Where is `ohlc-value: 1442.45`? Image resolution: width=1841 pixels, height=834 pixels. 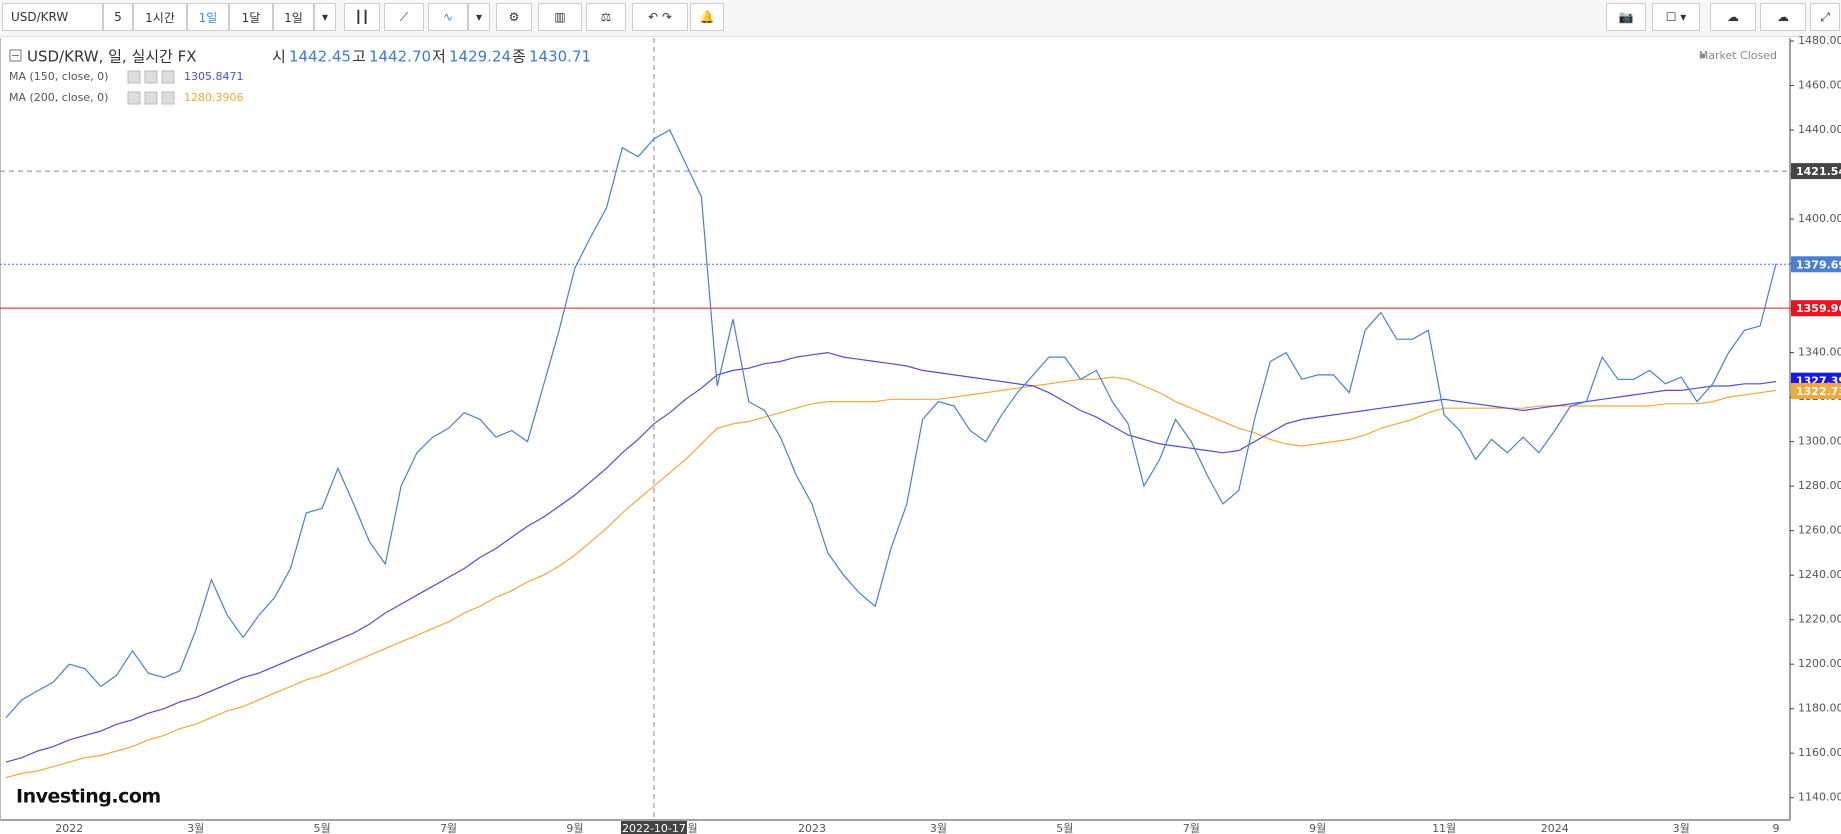
ohlc-value: 1442.45 is located at coordinates (320, 57).